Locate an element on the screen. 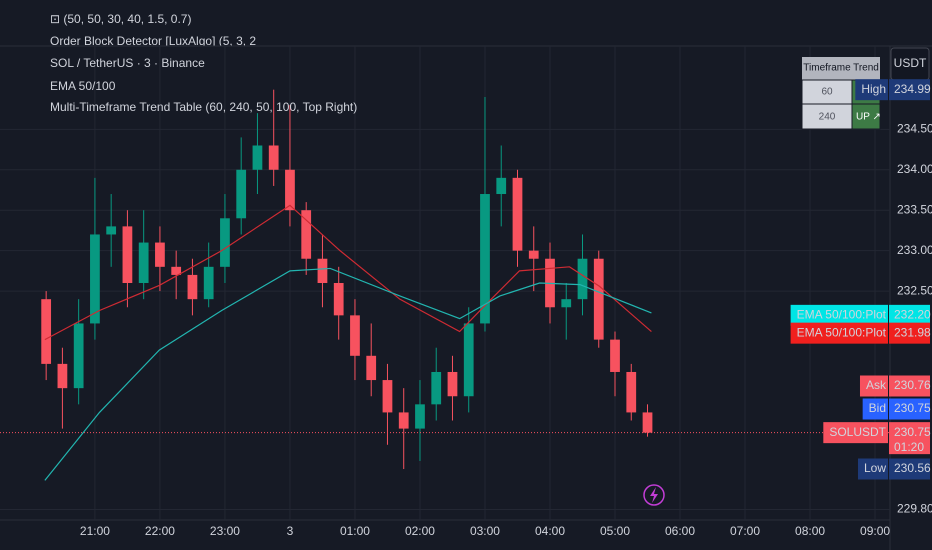 The height and width of the screenshot is (550, 932). table-cell-text: UP ↗ is located at coordinates (868, 117).